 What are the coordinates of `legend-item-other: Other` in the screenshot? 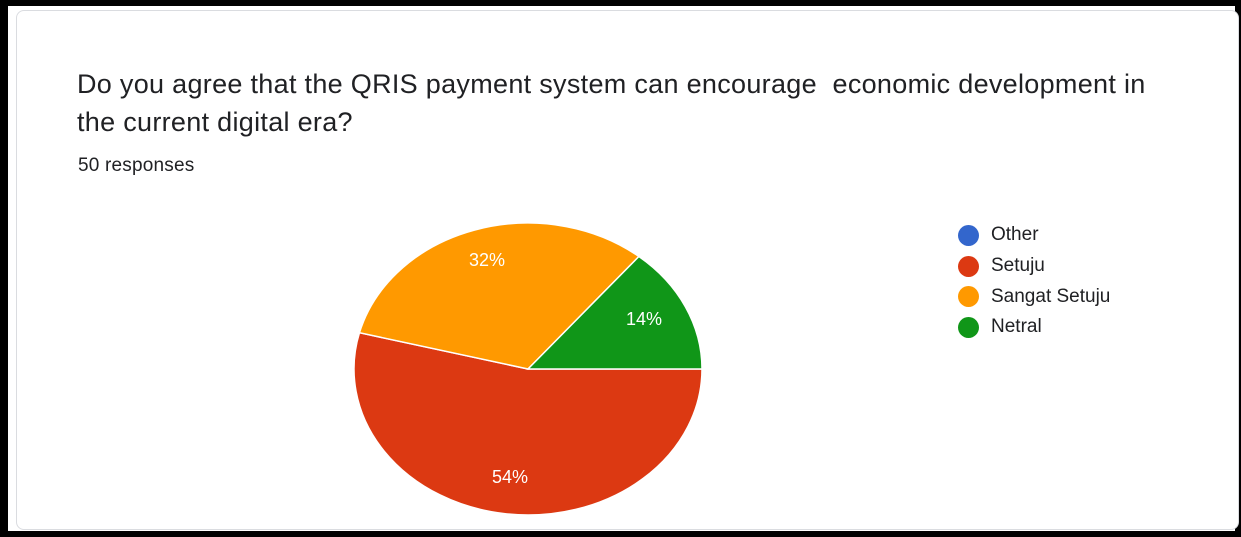 It's located at (1034, 235).